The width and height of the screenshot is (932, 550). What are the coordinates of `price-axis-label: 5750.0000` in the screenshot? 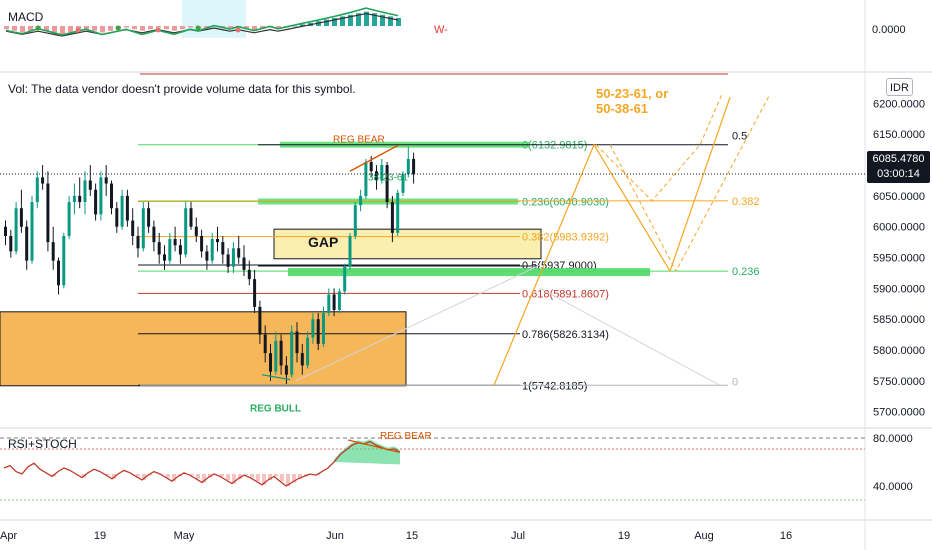 It's located at (899, 382).